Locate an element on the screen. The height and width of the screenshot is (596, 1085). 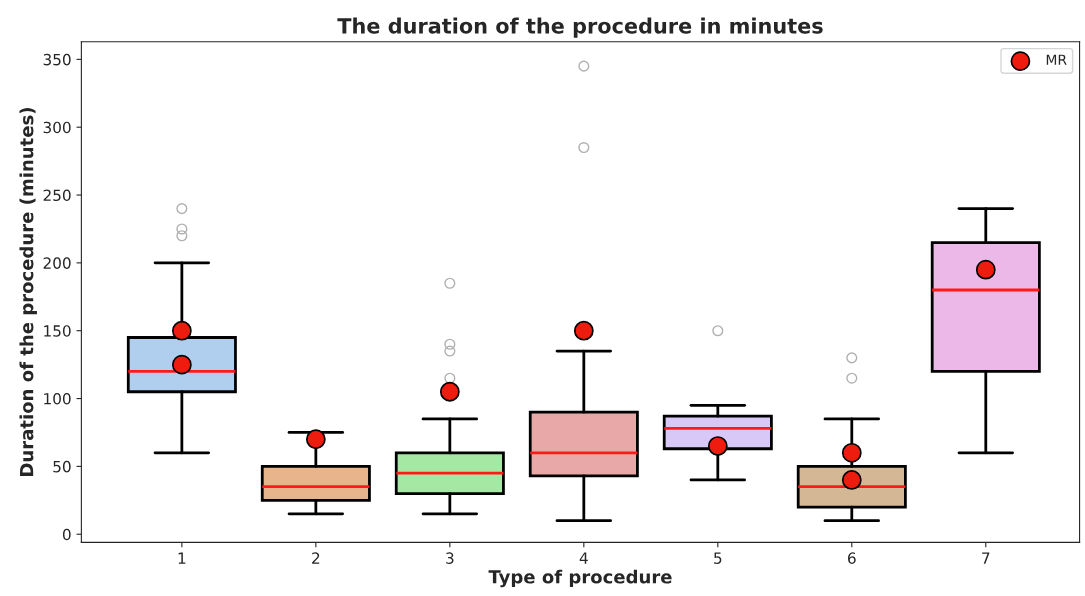
legend-label: MR is located at coordinates (1056, 59).